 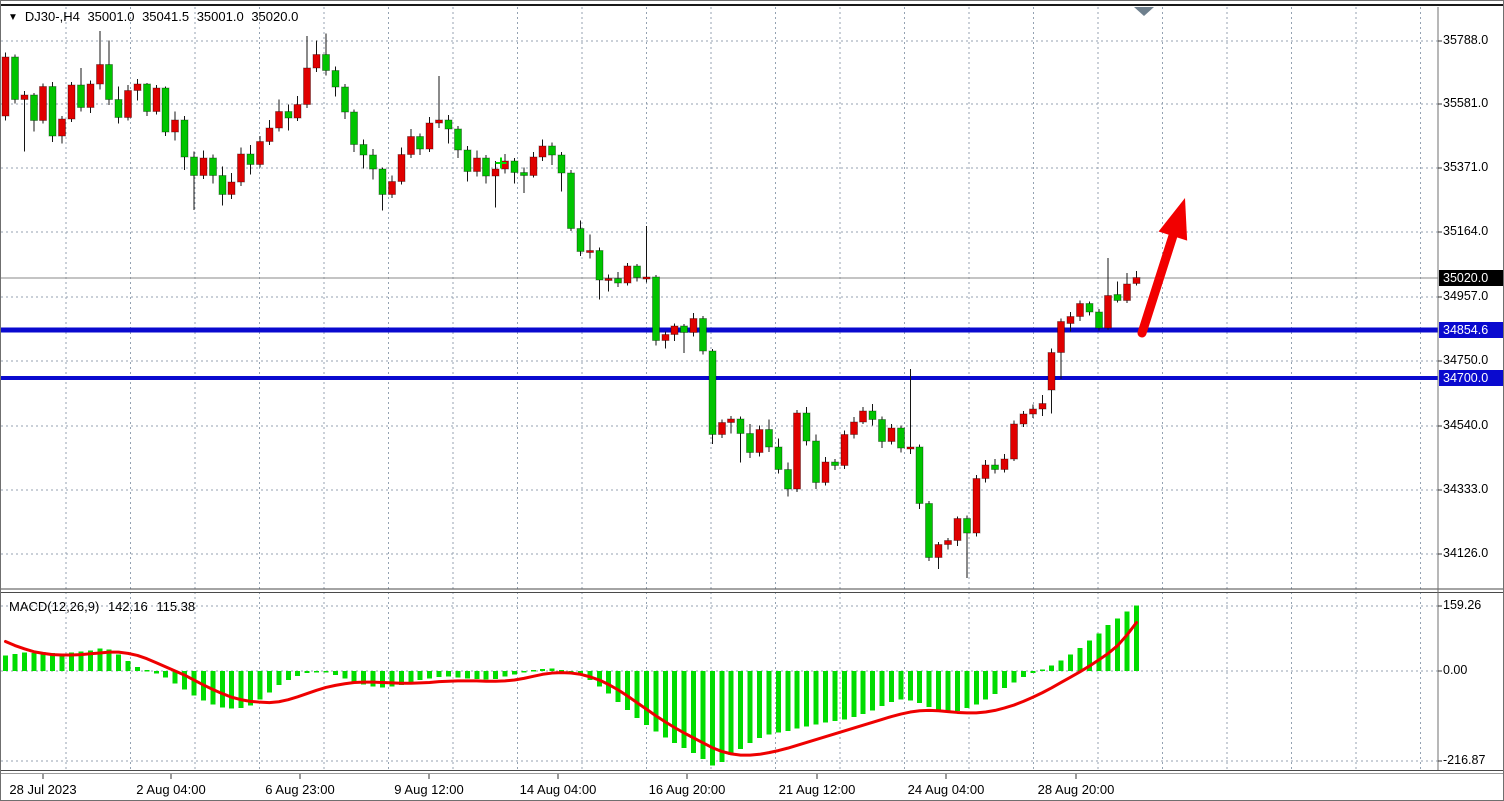 What do you see at coordinates (1471, 330) in the screenshot?
I see `level-price-badge: 34854.6` at bounding box center [1471, 330].